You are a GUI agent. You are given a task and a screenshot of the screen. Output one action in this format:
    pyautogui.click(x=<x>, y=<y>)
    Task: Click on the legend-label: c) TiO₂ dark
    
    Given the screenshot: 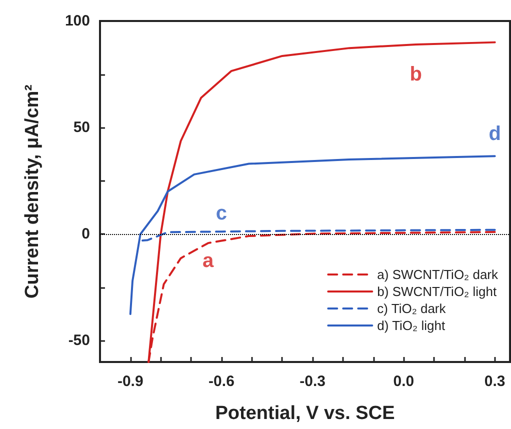 What is the action you would take?
    pyautogui.click(x=411, y=308)
    